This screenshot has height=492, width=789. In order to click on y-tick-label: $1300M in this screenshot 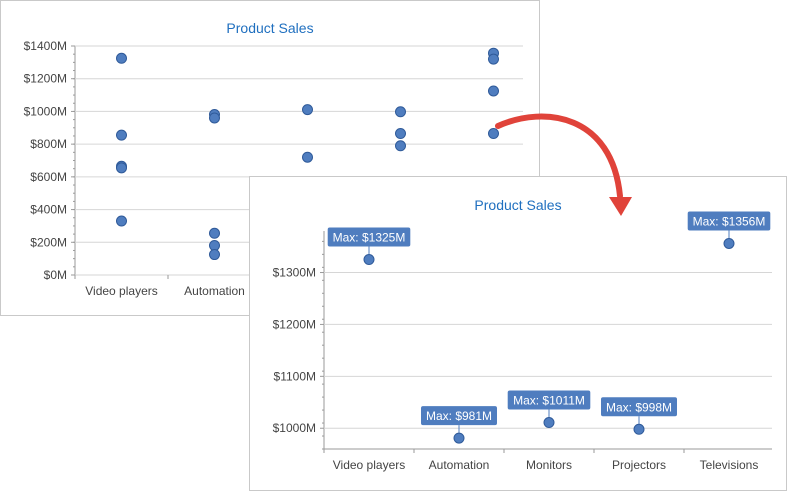, I will do `click(294, 273)`.